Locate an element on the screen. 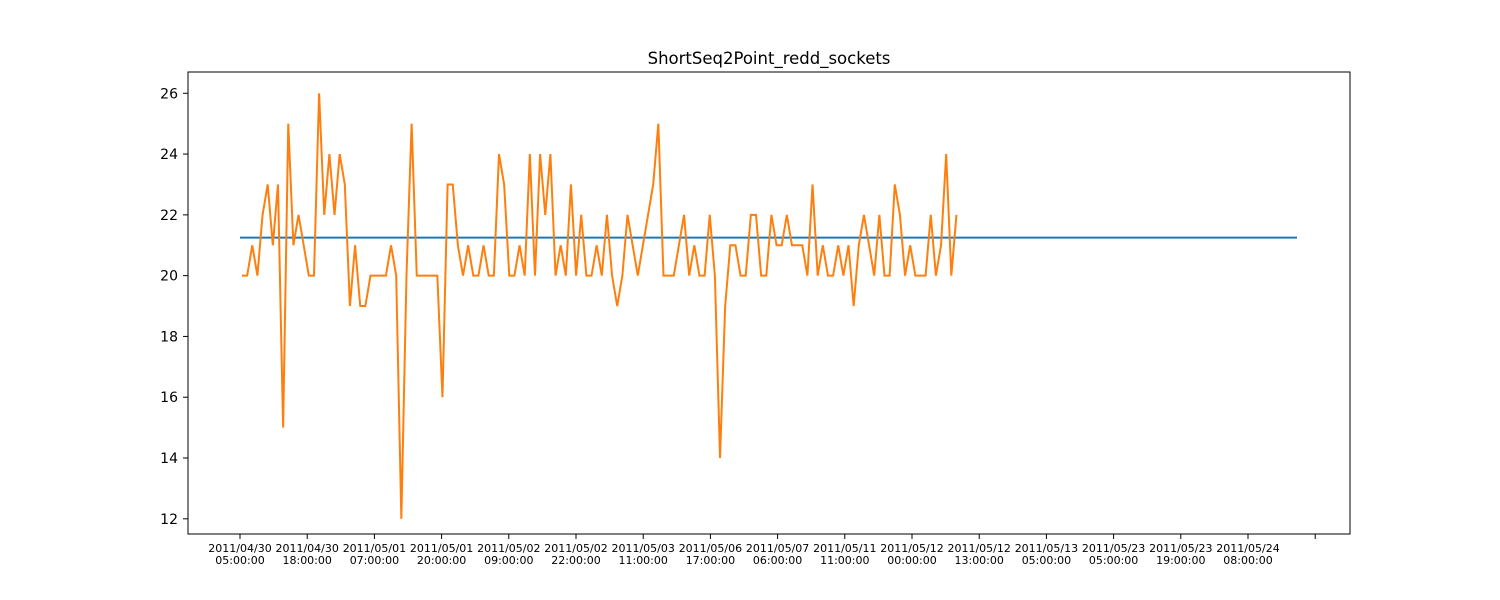 The height and width of the screenshot is (600, 1500). x-tick-label: 07:00:00 is located at coordinates (374, 560).